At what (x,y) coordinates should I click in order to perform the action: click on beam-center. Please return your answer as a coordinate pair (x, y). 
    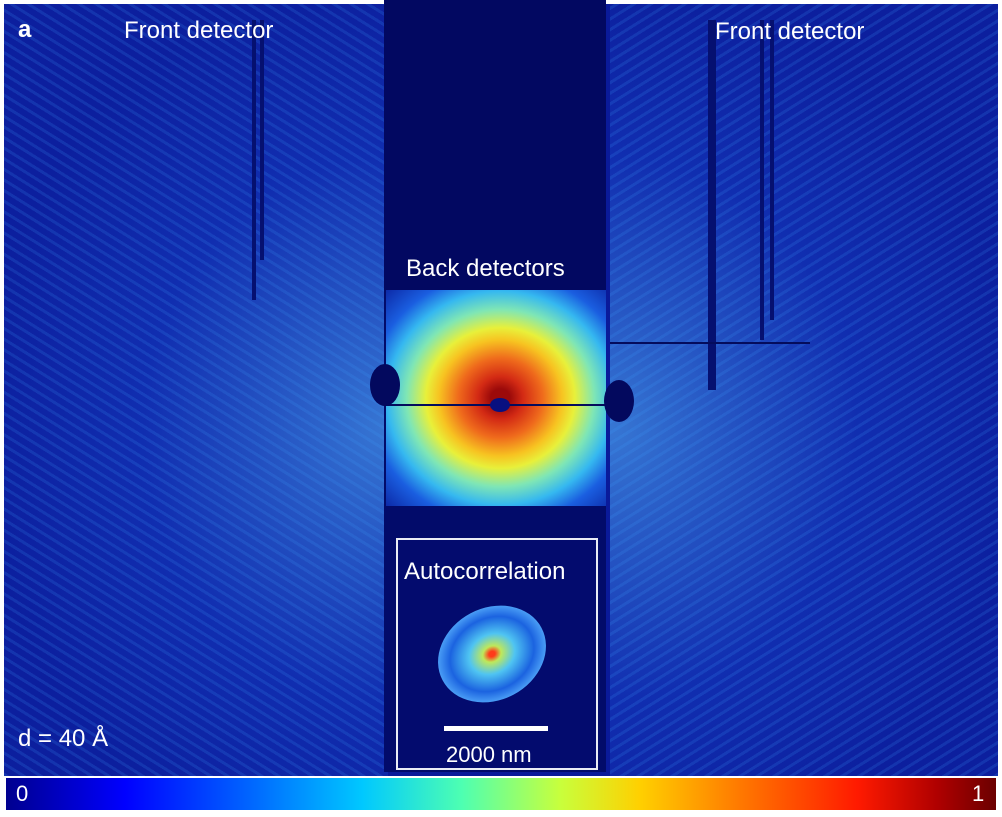
    Looking at the image, I should click on (500, 405).